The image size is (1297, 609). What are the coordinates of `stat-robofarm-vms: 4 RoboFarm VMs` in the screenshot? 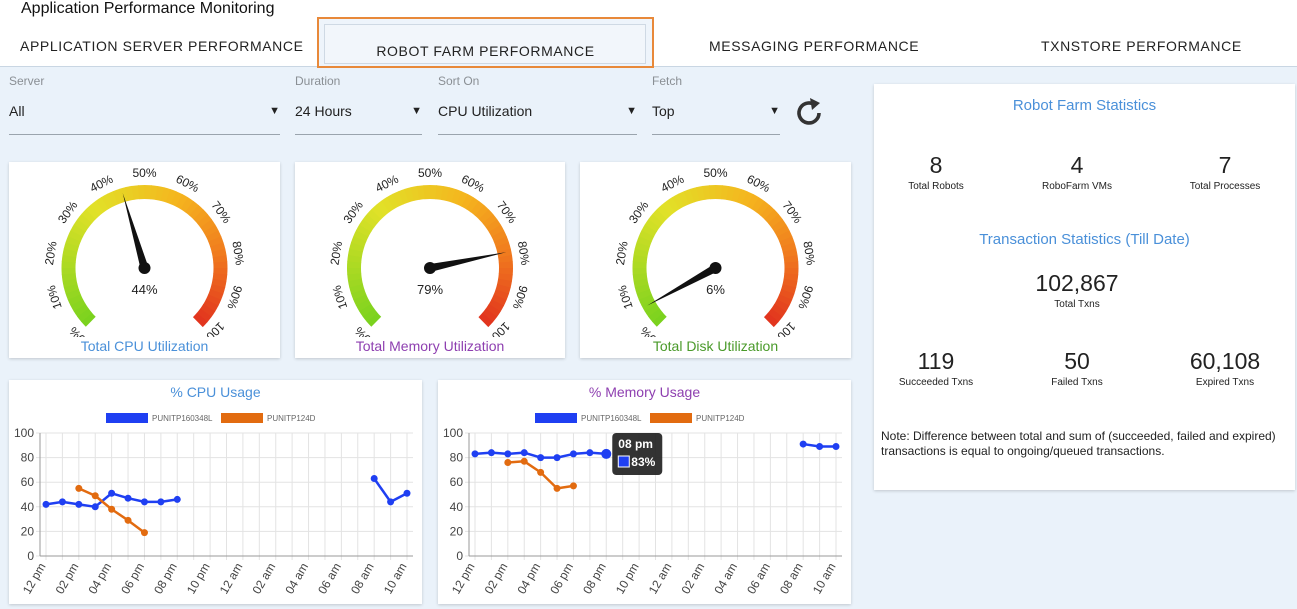 It's located at (1077, 172).